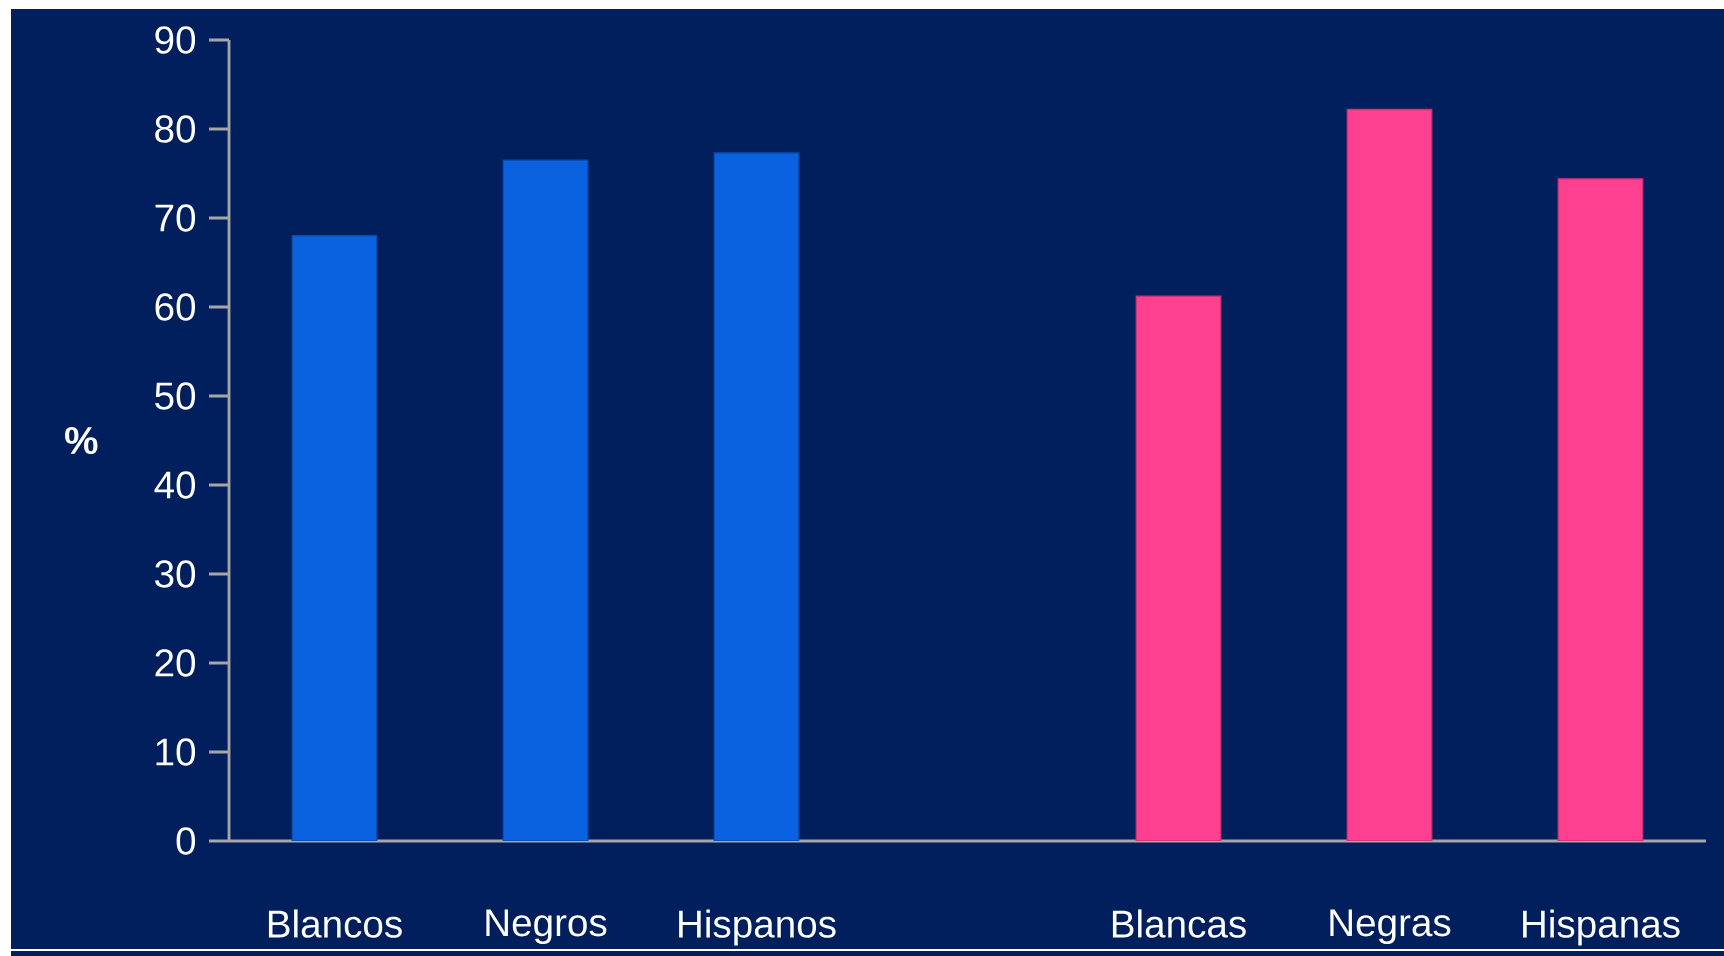 Image resolution: width=1724 pixels, height=956 pixels. What do you see at coordinates (175, 40) in the screenshot?
I see `y-tick-label: 90` at bounding box center [175, 40].